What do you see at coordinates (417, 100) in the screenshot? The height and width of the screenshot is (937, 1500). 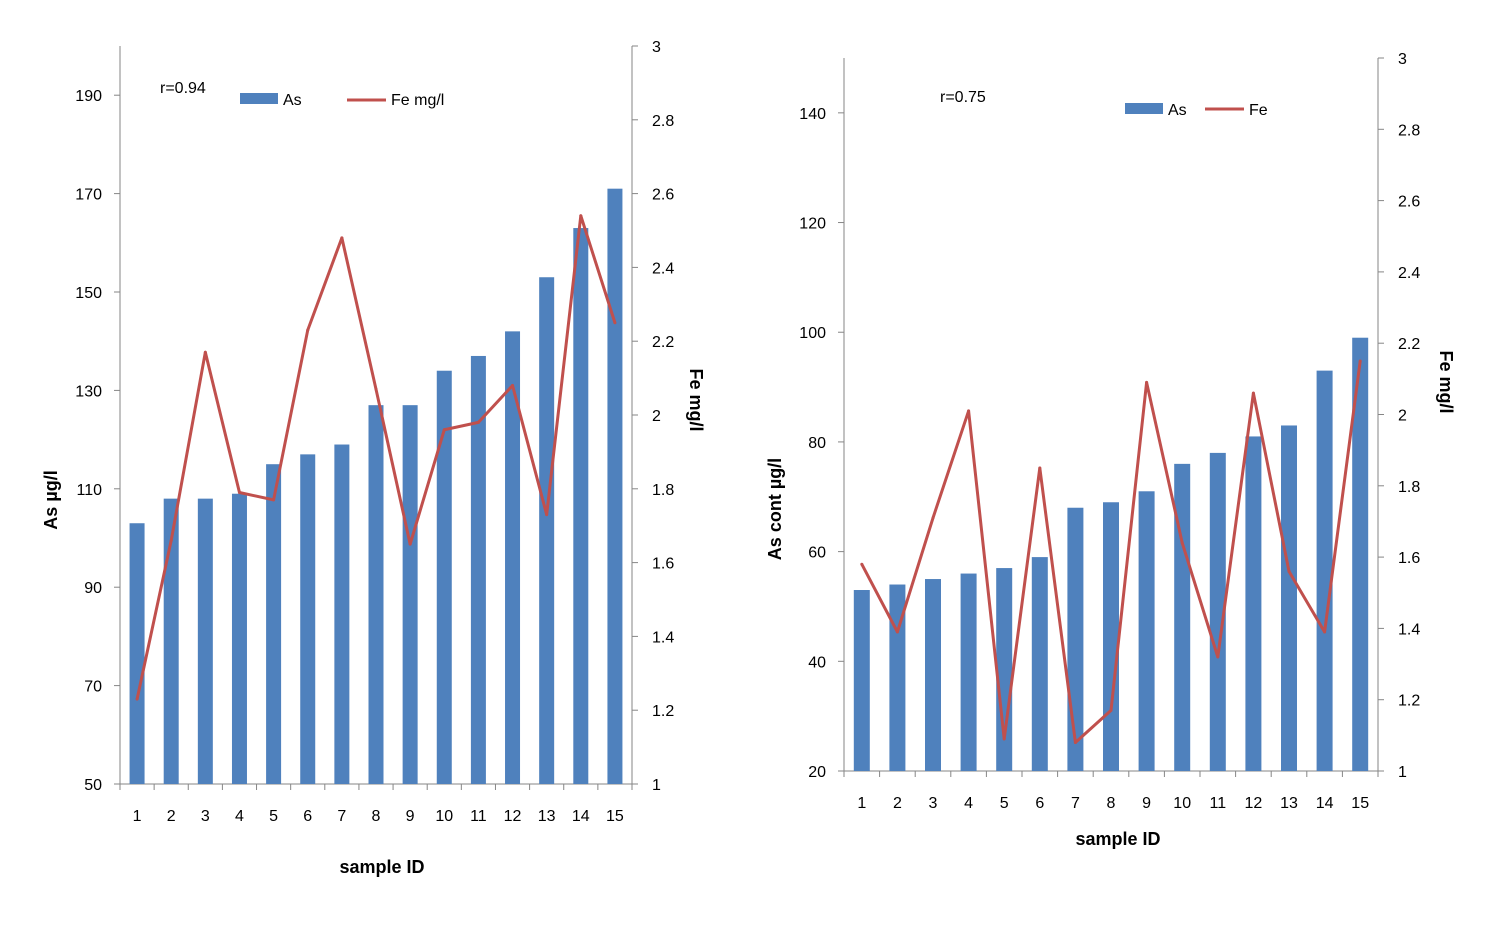 I see `legend-fe-label: Fe mg/l` at bounding box center [417, 100].